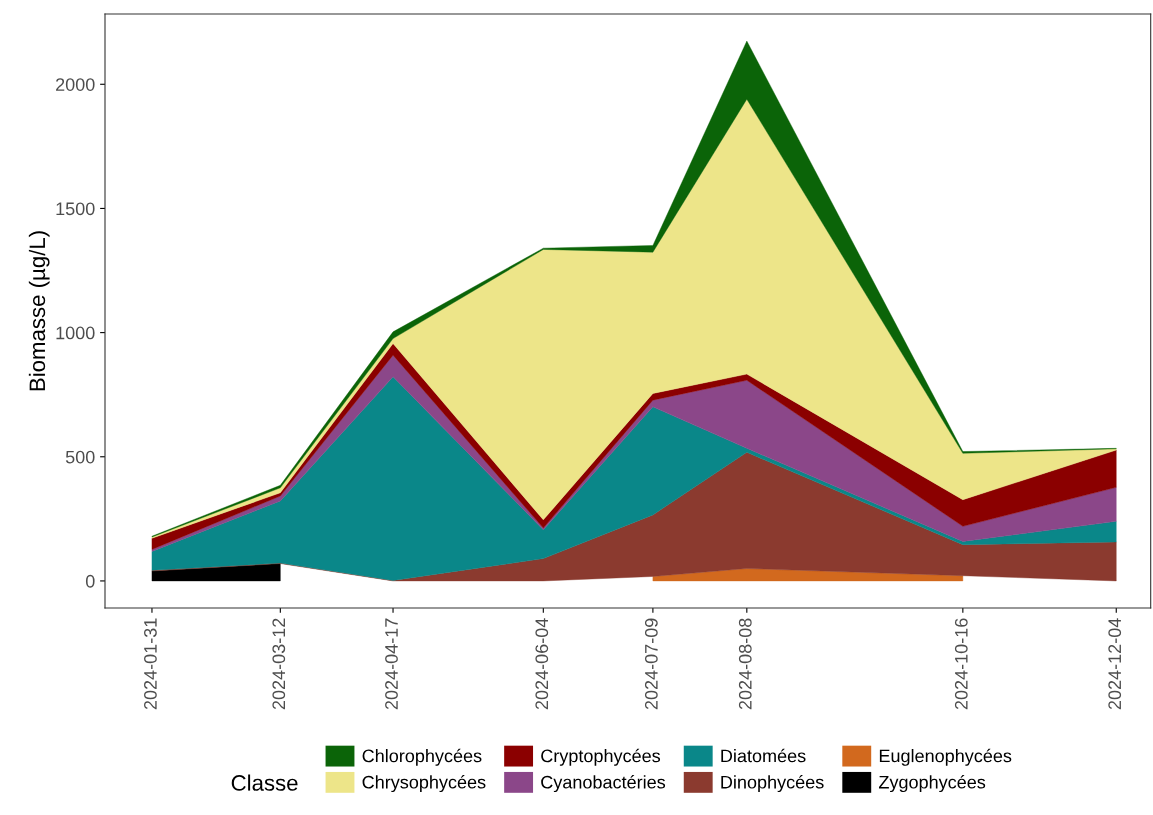 This screenshot has width=1153, height=815. Describe the element at coordinates (745, 664) in the screenshot. I see `x-tick-label: 2024-08-08` at that location.